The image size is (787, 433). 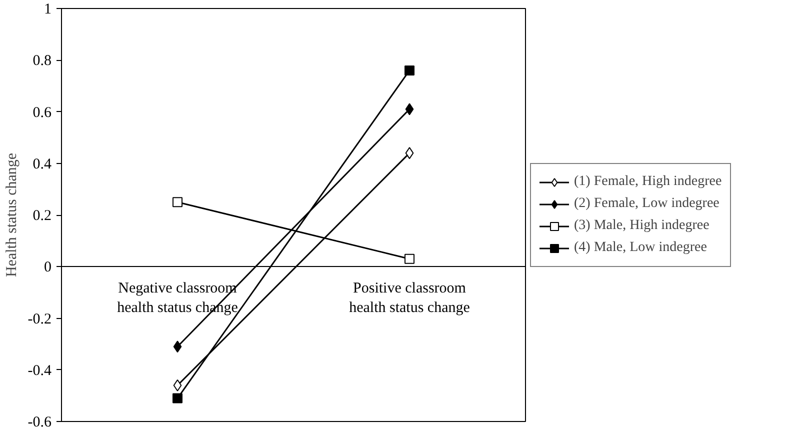 I want to click on y-tick-label: 0.8, so click(x=42, y=61).